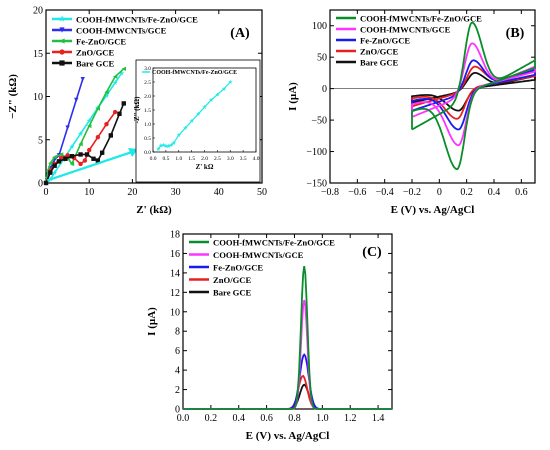 Image resolution: width=550 pixels, height=450 pixels. Describe the element at coordinates (177, 332) in the screenshot. I see `y-tick-label: 8` at that location.